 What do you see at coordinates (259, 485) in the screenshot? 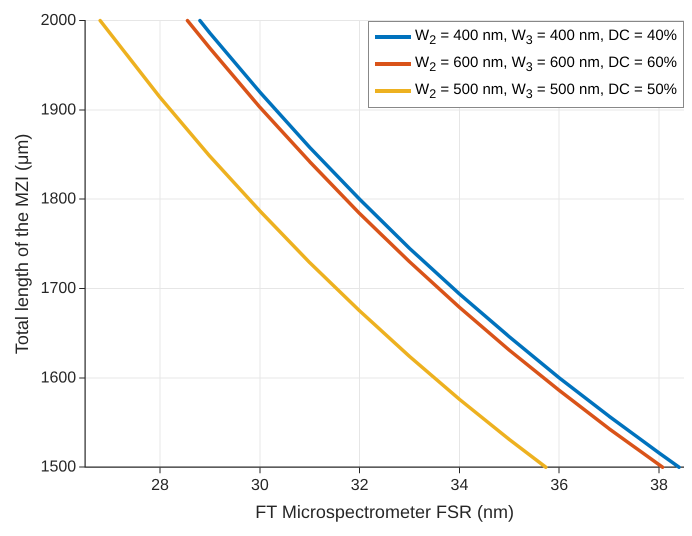
I see `x-tick-label: 30` at bounding box center [259, 485].